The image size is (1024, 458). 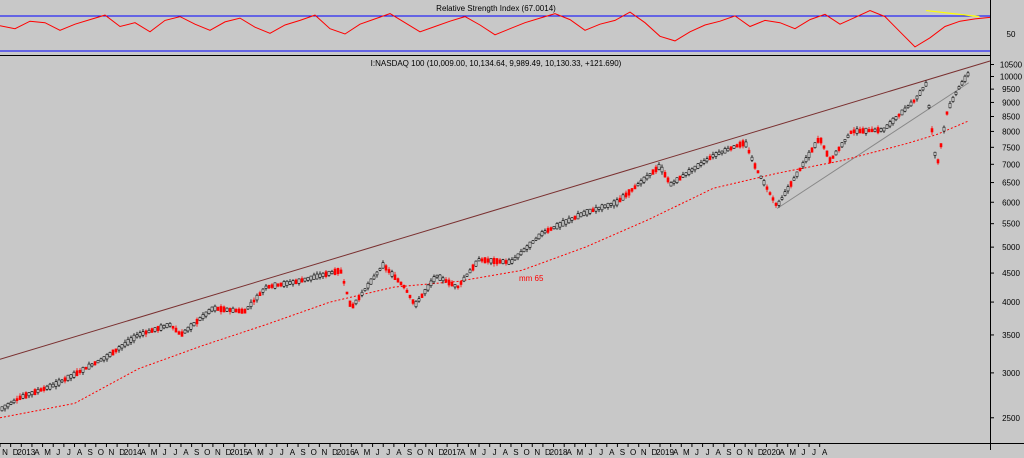 I want to click on x-tick-label: 2020, so click(x=772, y=452).